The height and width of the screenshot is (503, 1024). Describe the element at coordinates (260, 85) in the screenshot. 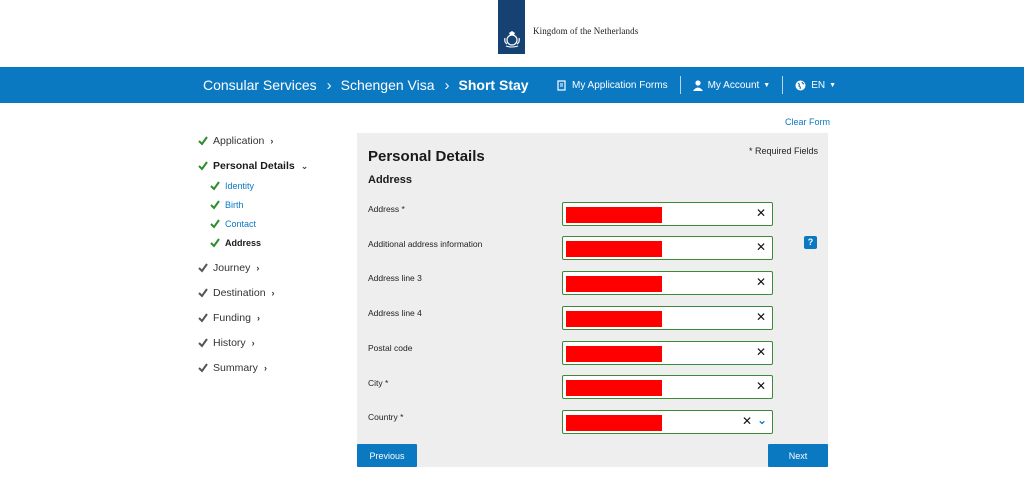

I see `breadcrumb-consular-services: Consular Services` at that location.